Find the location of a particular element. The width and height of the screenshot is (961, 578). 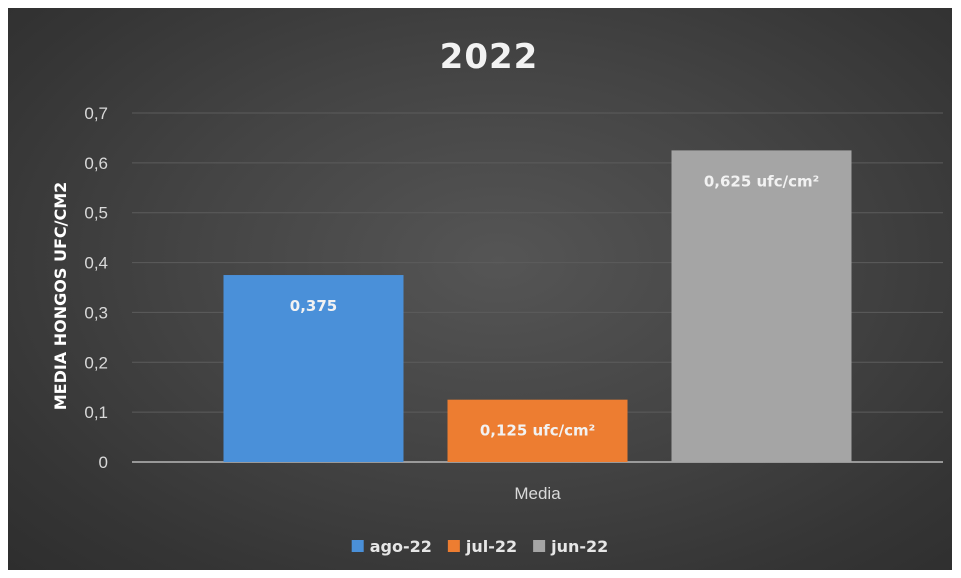

y-axis-label: MEDIA HONGOS UFC/CM2 is located at coordinates (60, 296).